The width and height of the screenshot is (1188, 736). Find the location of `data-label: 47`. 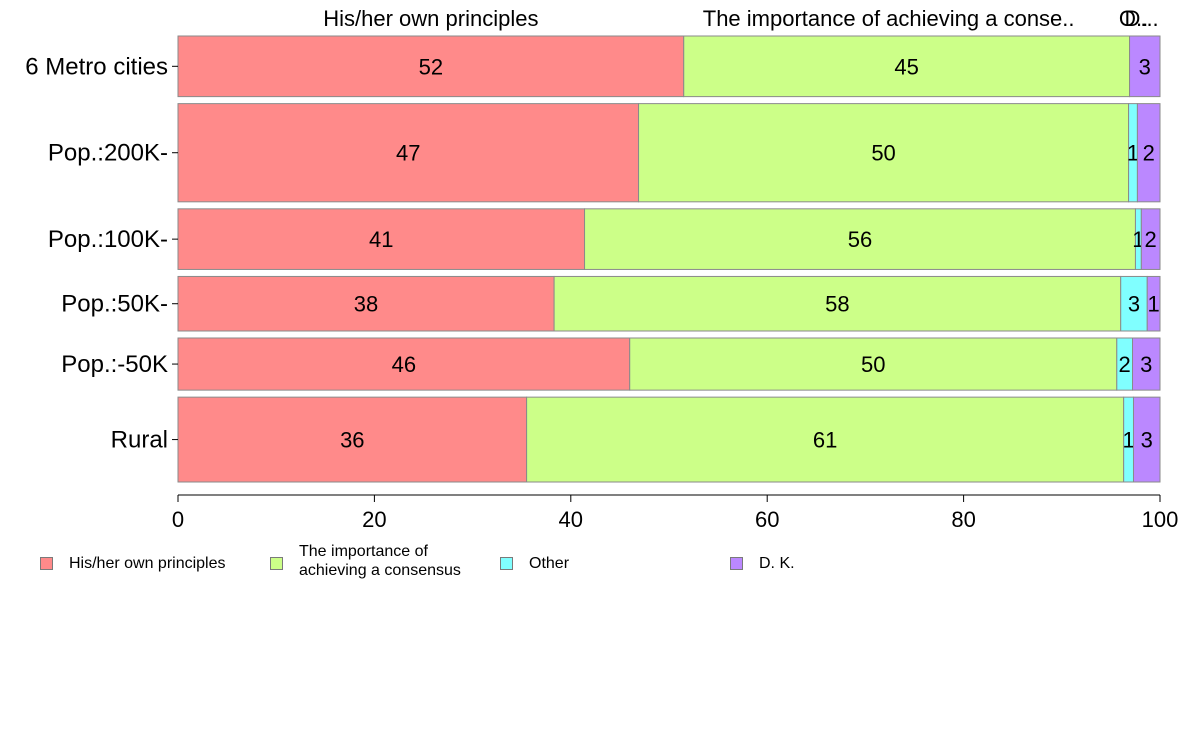

data-label: 47 is located at coordinates (408, 153).